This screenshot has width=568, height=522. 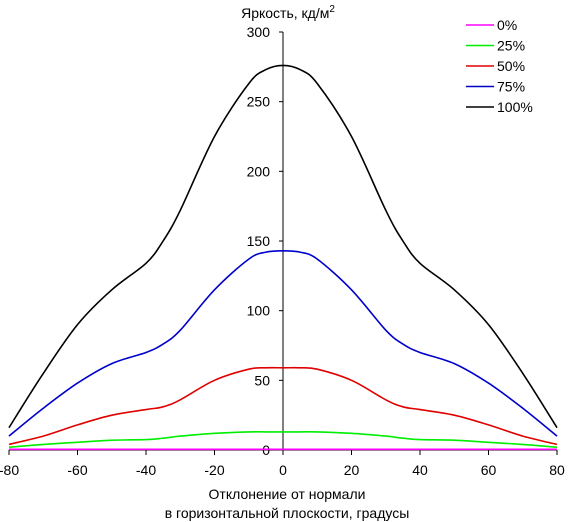 What do you see at coordinates (283, 470) in the screenshot?
I see `x-tick-label: 0` at bounding box center [283, 470].